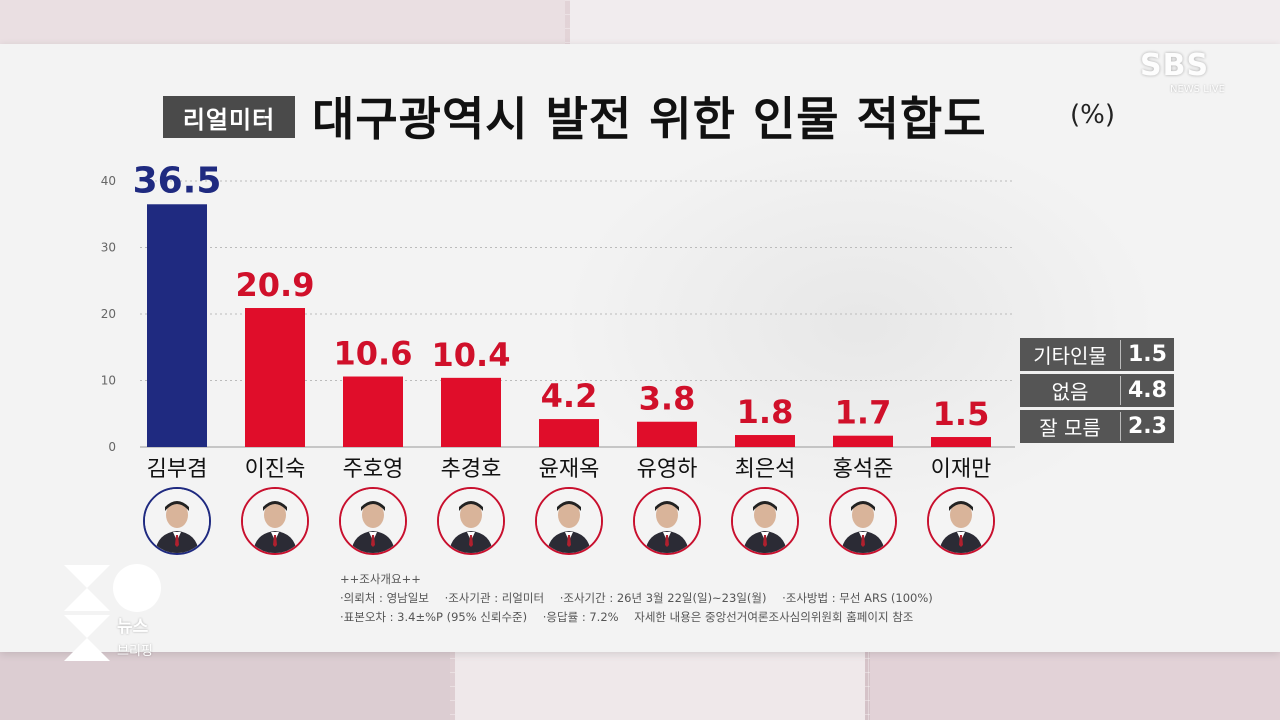 Image resolution: width=1280 pixels, height=720 pixels. I want to click on x-tick-label: 윤재옥, so click(569, 469).